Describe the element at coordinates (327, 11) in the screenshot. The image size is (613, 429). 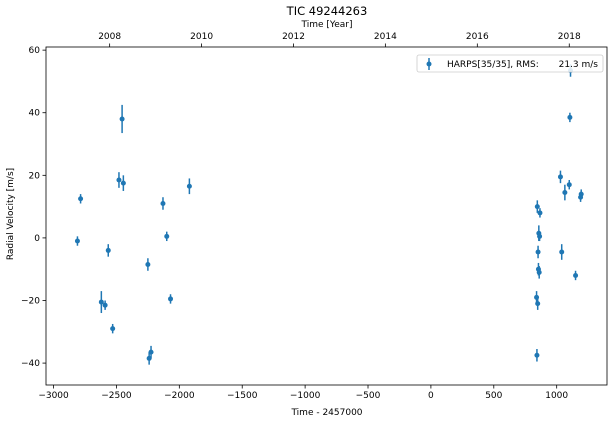
I see `chart-title: TIC 49244263` at that location.